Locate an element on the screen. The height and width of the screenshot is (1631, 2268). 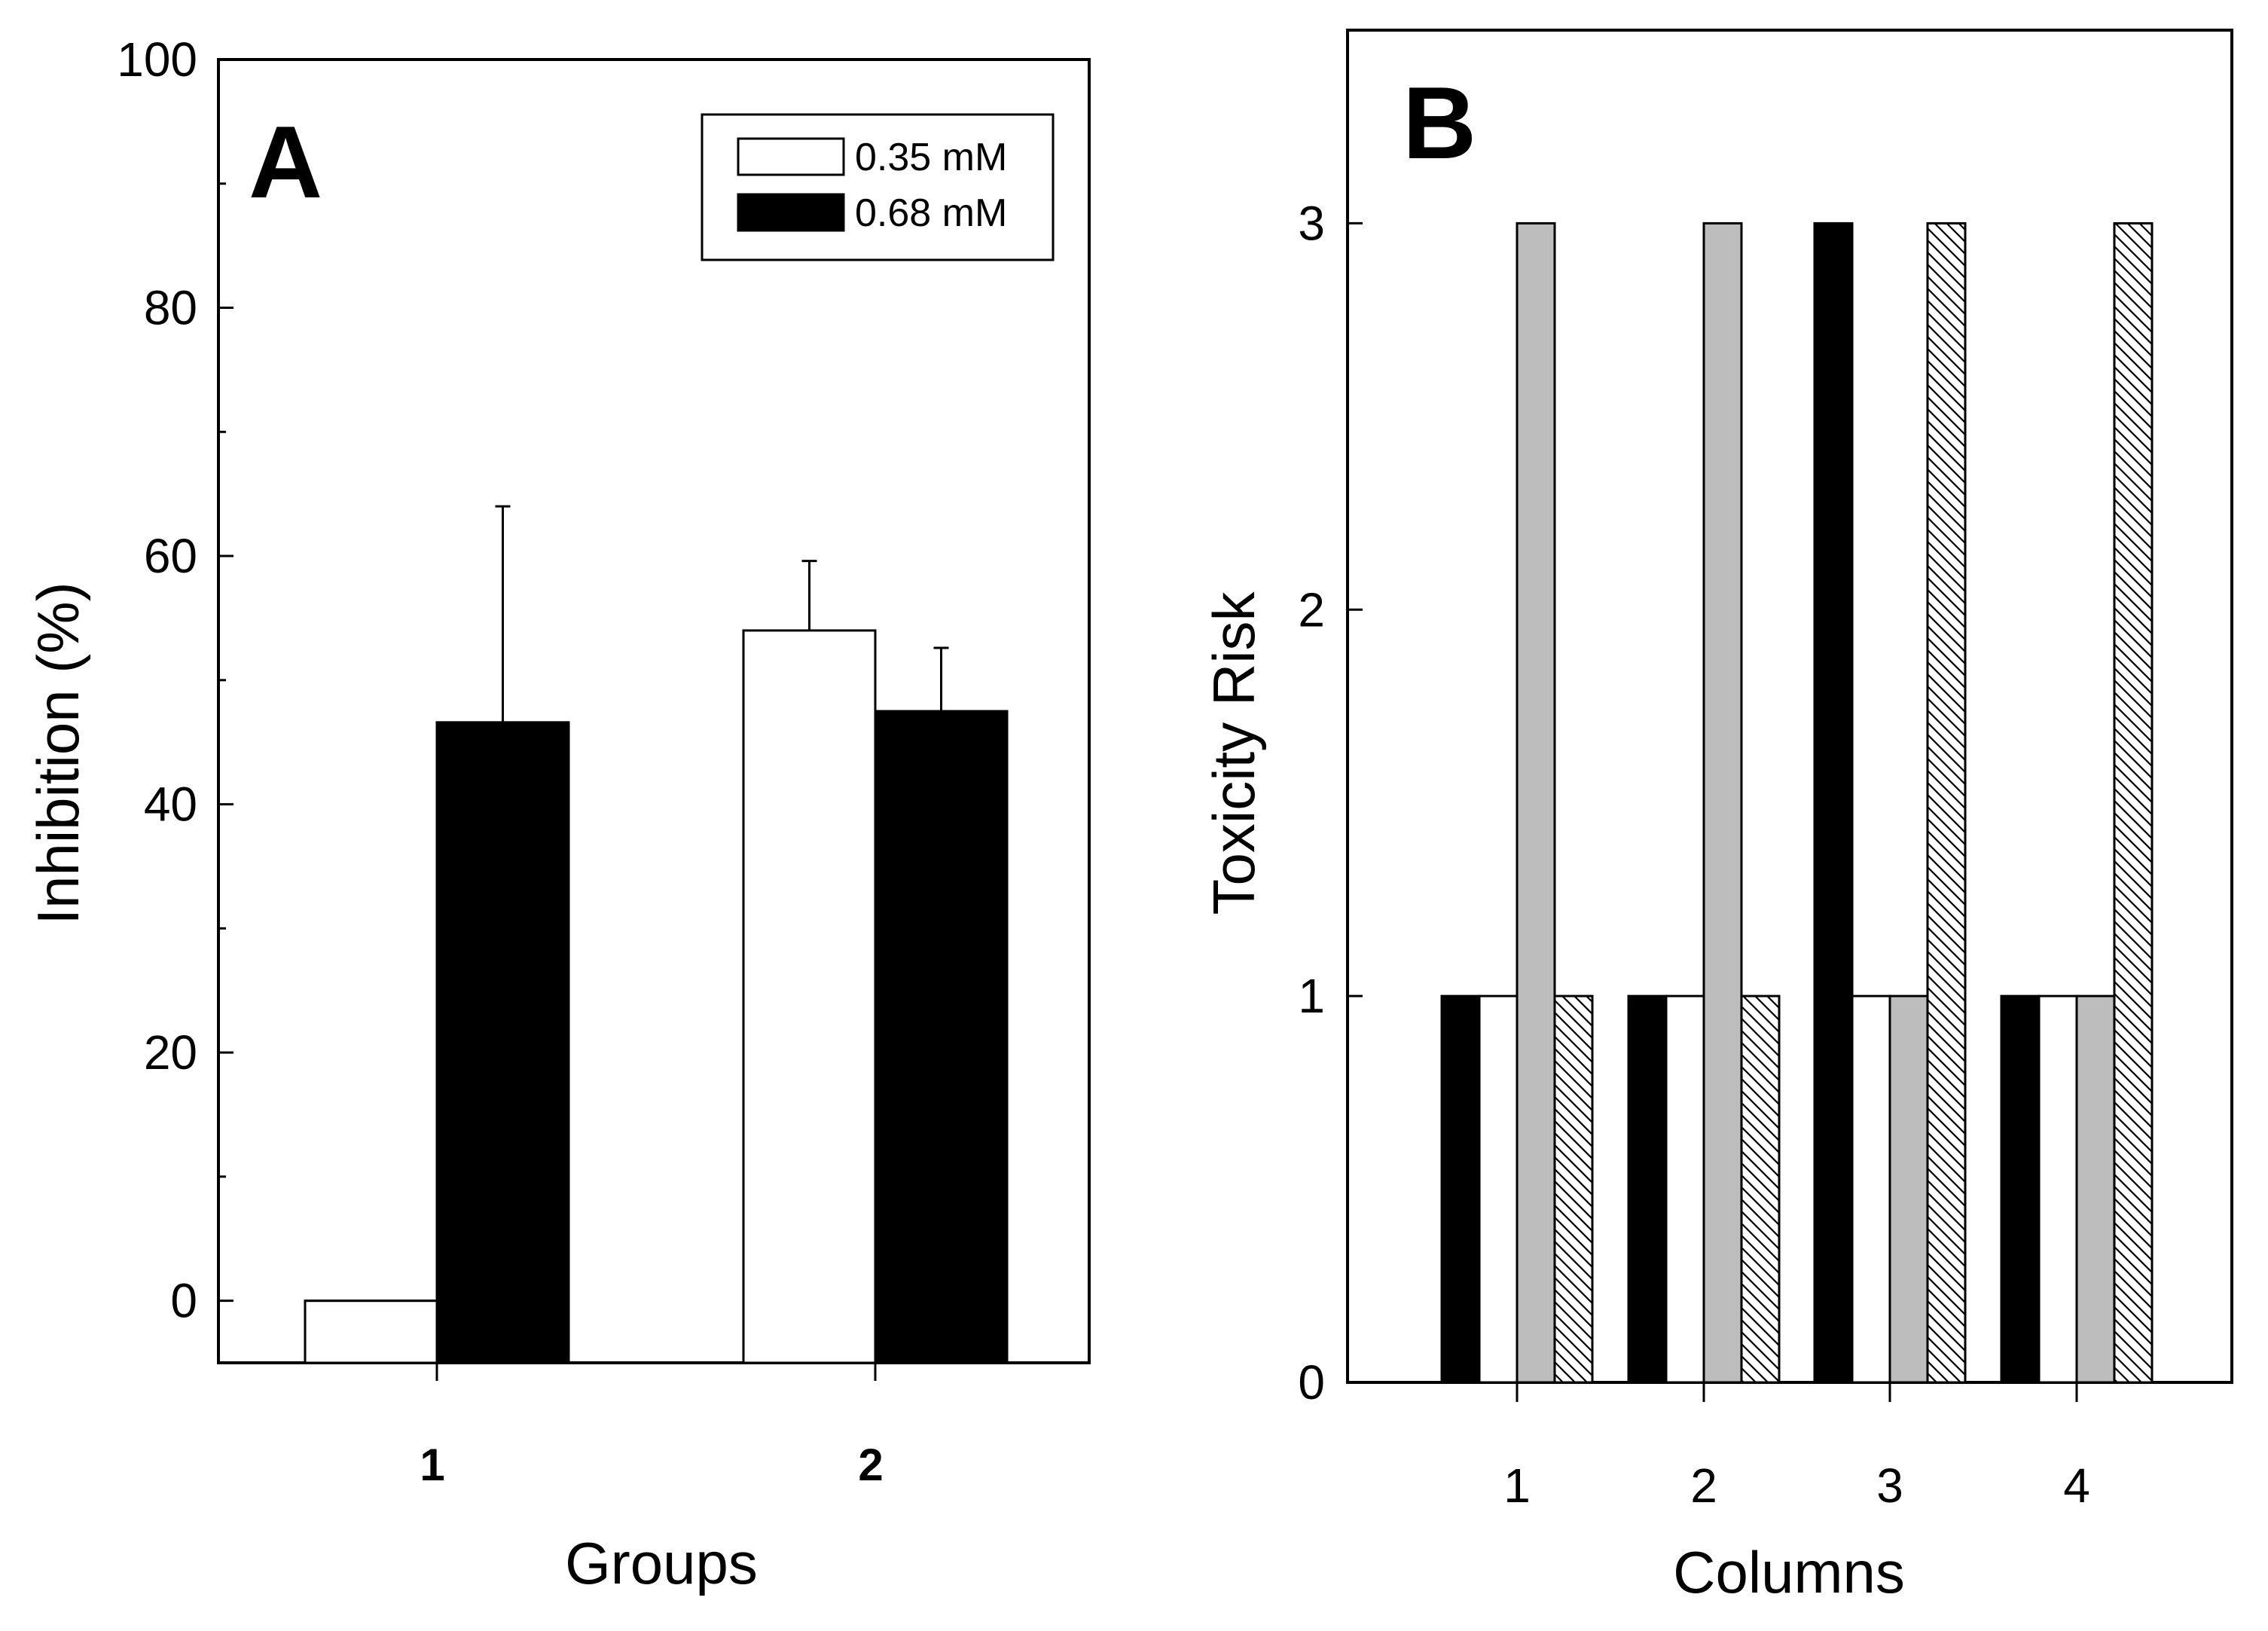
legend-swatch-0-68mm is located at coordinates (791, 212).